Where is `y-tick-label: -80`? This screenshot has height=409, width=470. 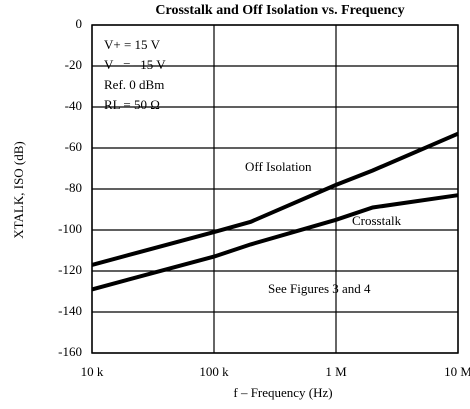
y-tick-label: -80 is located at coordinates (73, 187).